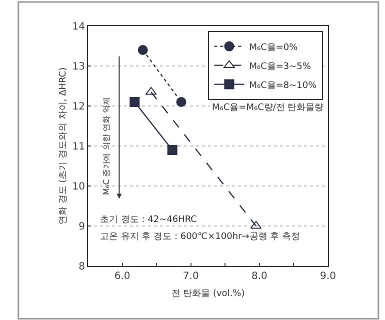 The width and height of the screenshot is (385, 320). I want to click on y-tick-label: 11, so click(78, 147).